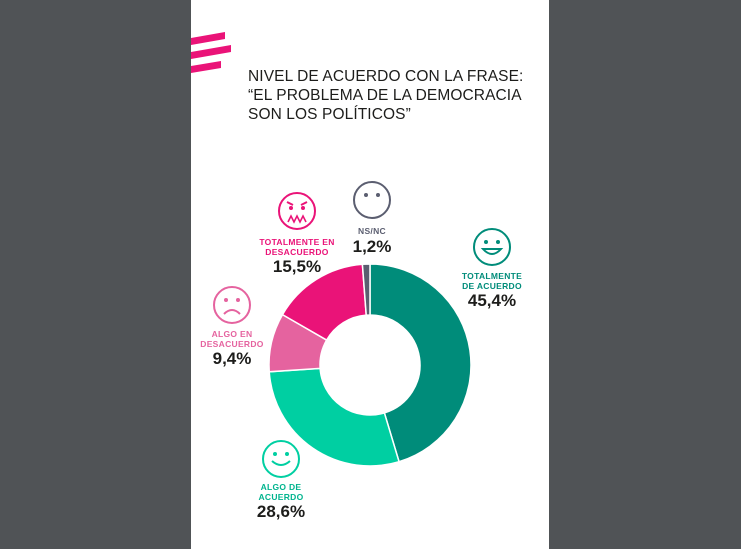  What do you see at coordinates (492, 285) in the screenshot?
I see `category-label: DE ACUERDO` at bounding box center [492, 285].